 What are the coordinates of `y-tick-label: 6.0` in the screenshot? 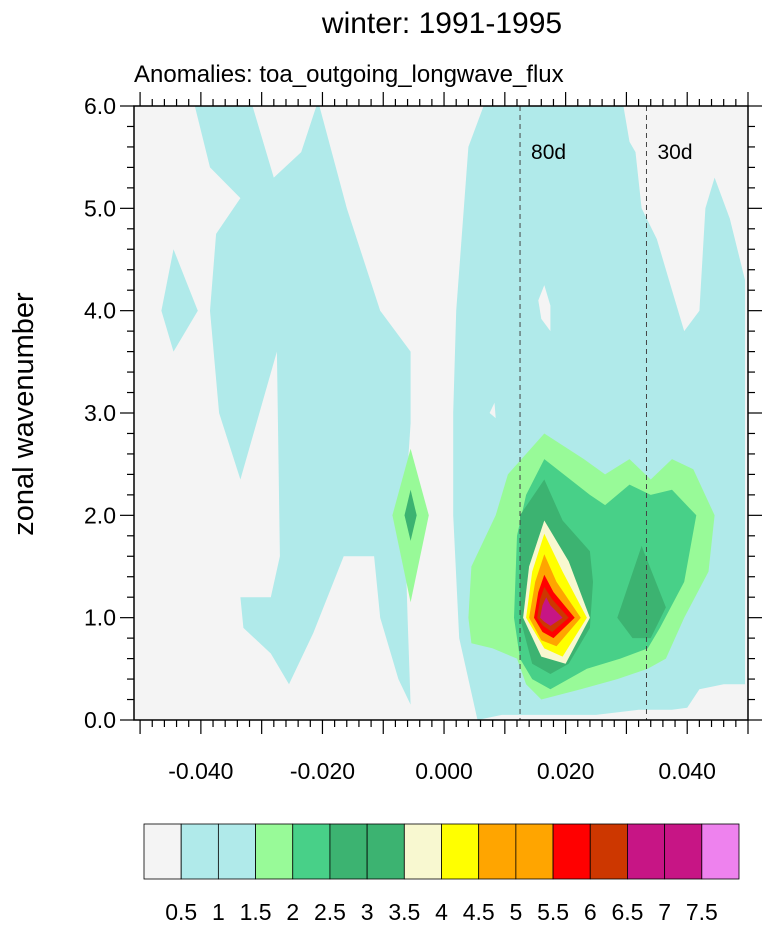 It's located at (100, 106).